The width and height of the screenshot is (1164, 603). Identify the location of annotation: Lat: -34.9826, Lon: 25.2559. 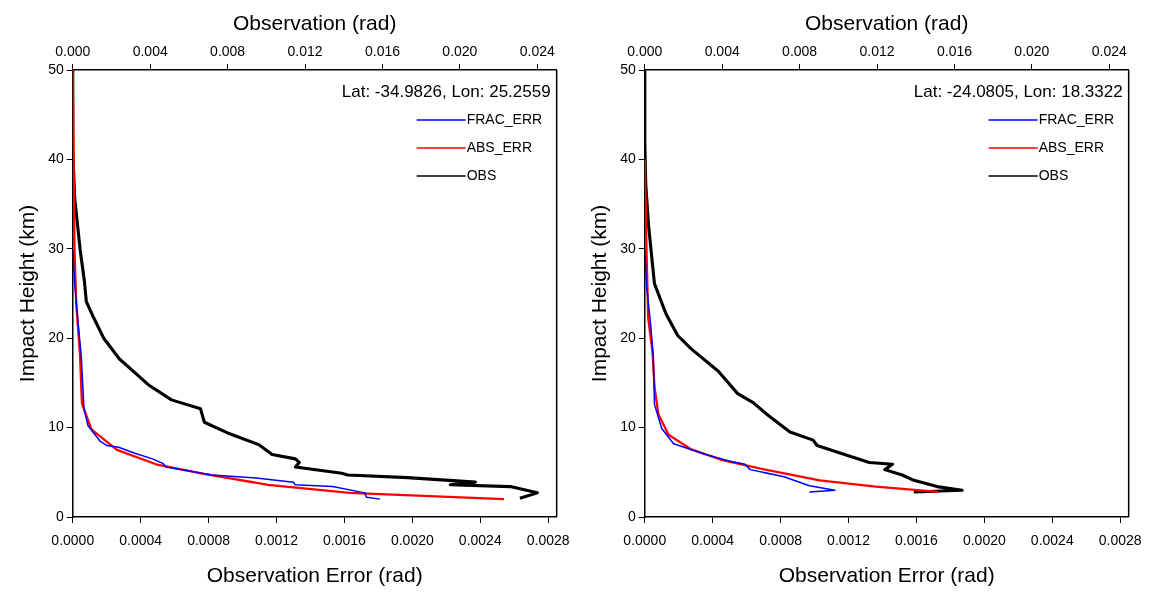
(446, 91).